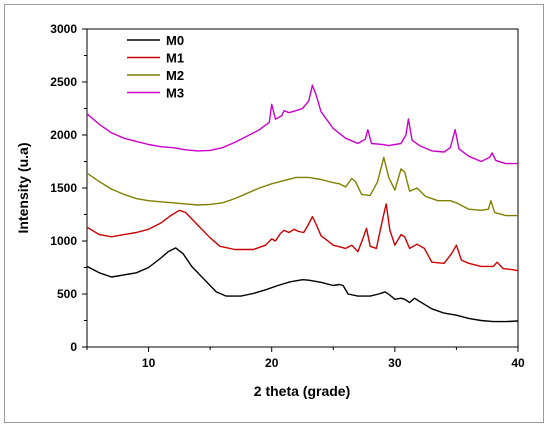 The image size is (550, 429). Describe the element at coordinates (67, 294) in the screenshot. I see `y-tick-label: 500` at that location.